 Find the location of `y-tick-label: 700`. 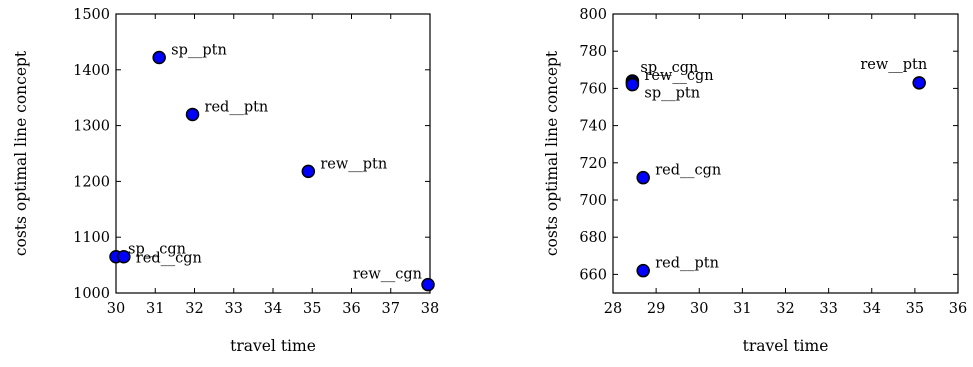

y-tick-label: 700 is located at coordinates (593, 201).